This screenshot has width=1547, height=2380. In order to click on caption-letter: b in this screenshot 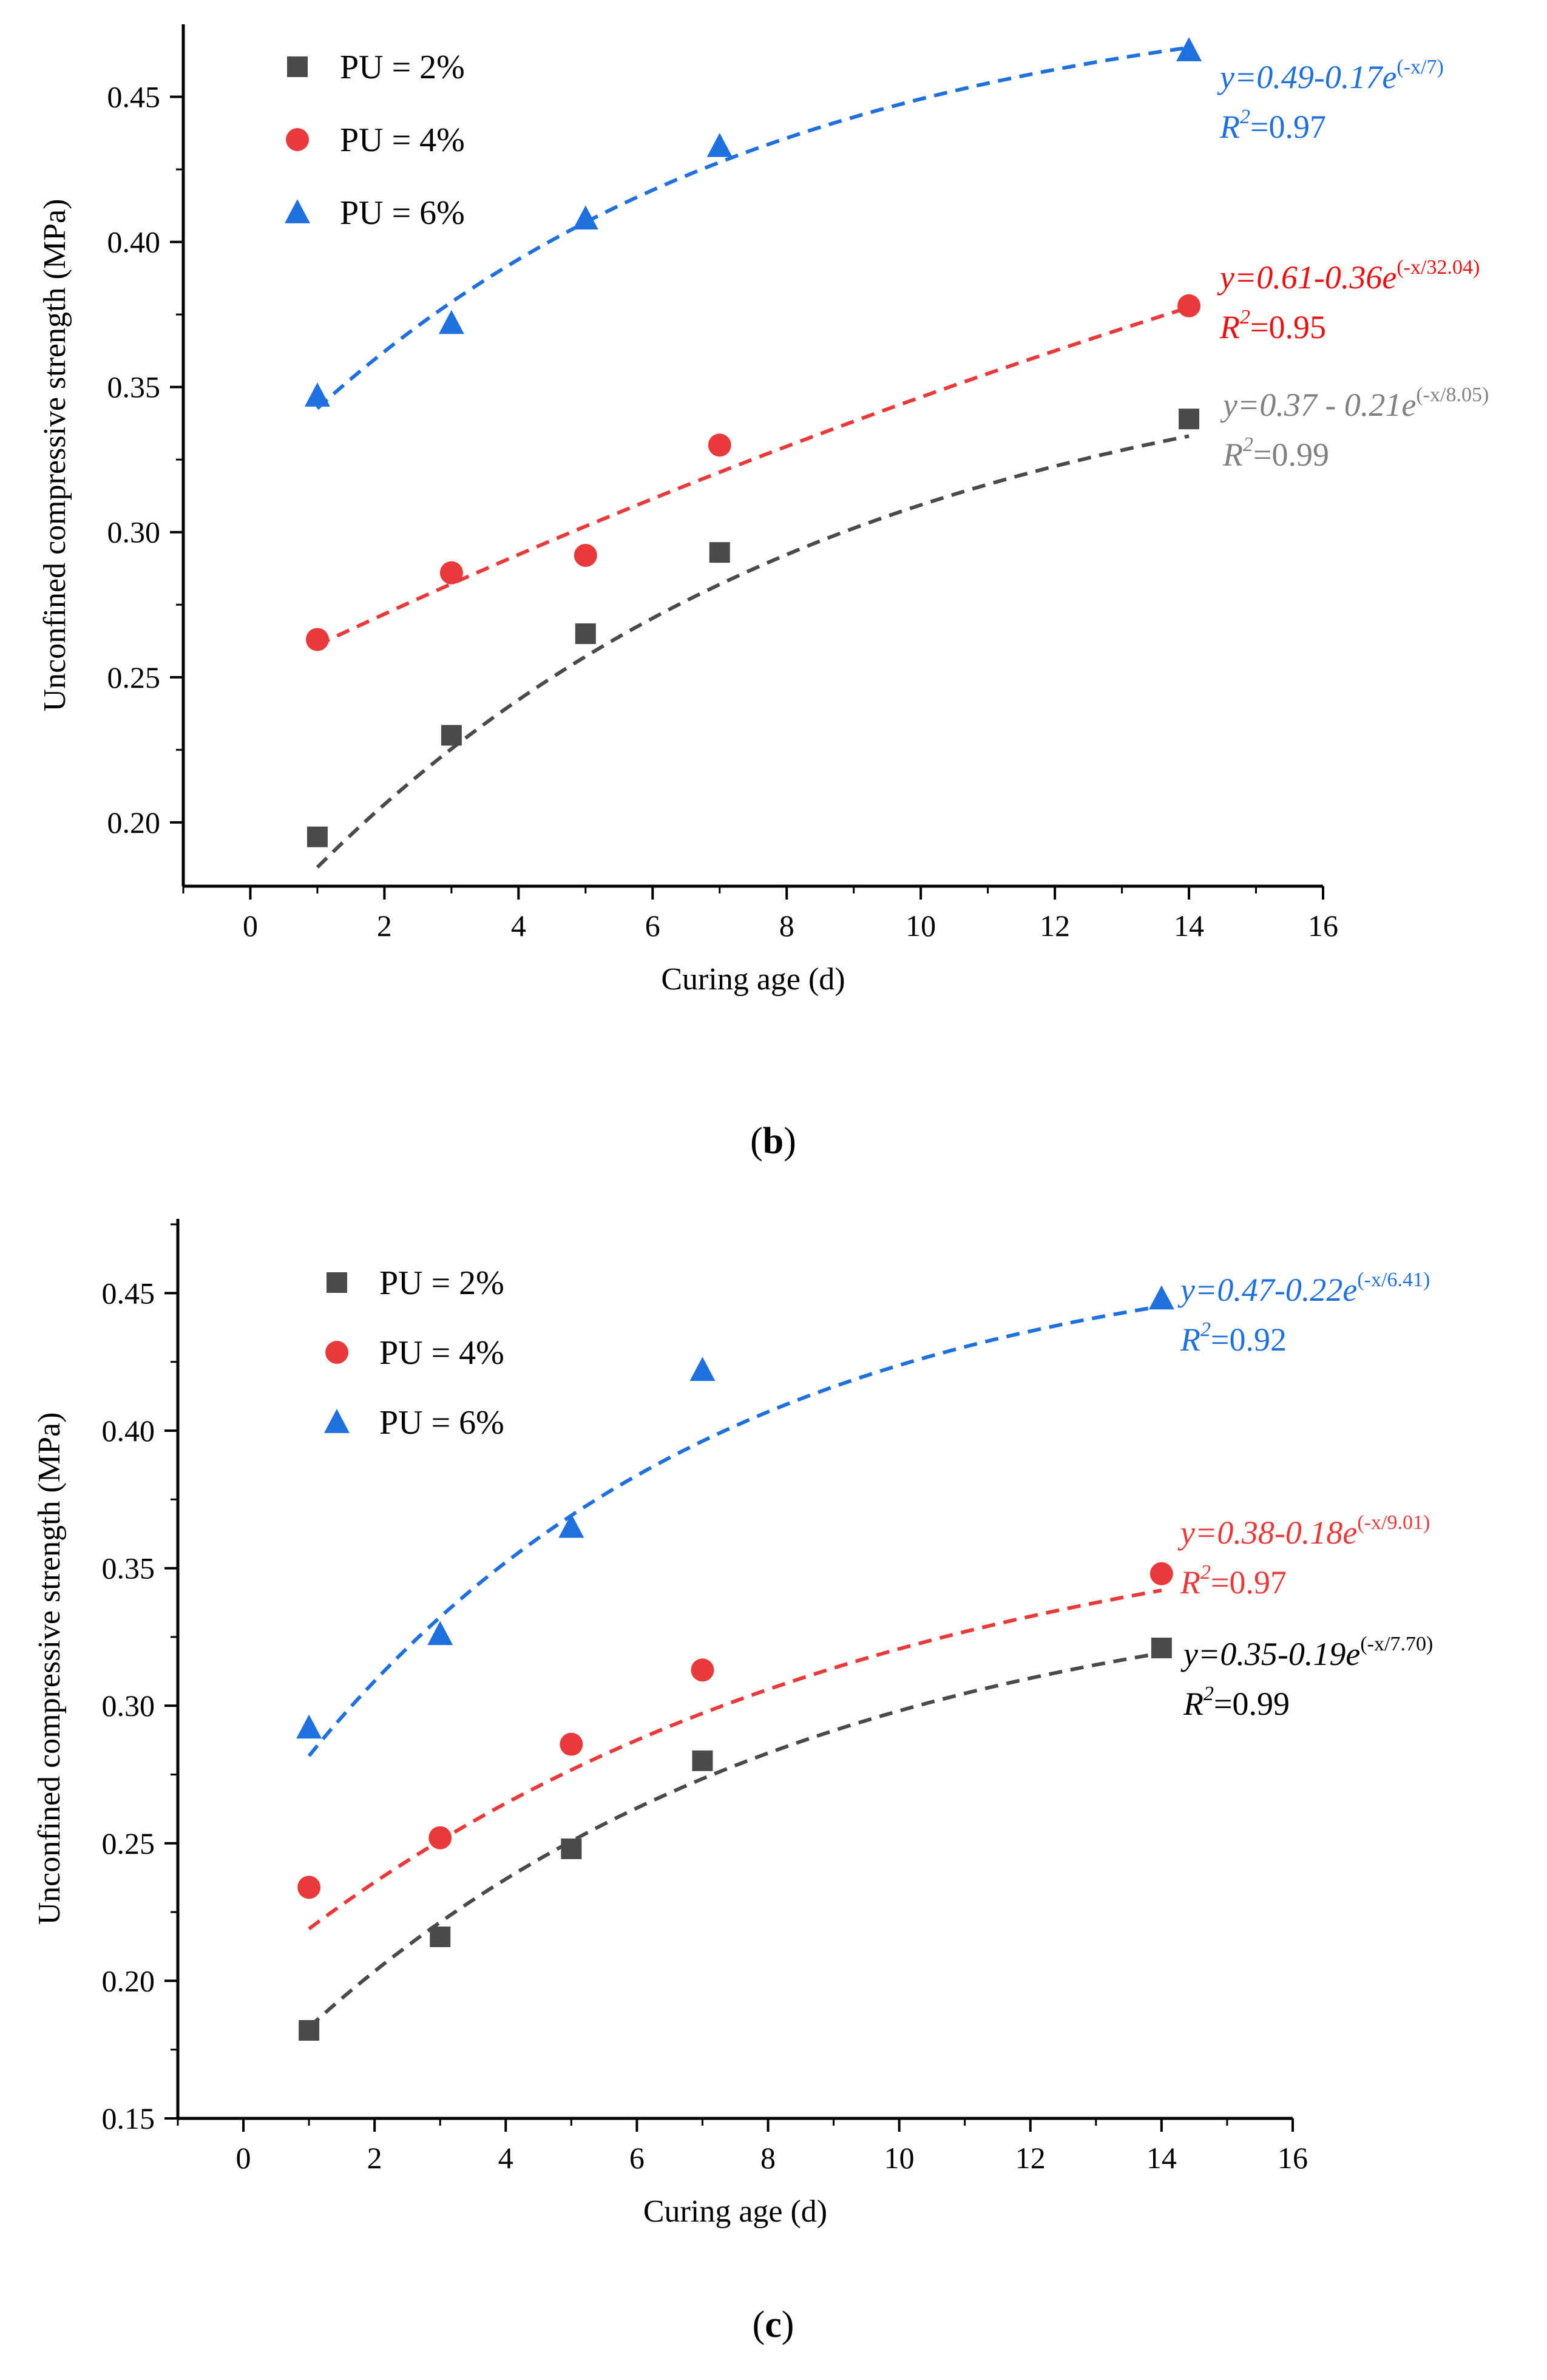, I will do `click(773, 1141)`.